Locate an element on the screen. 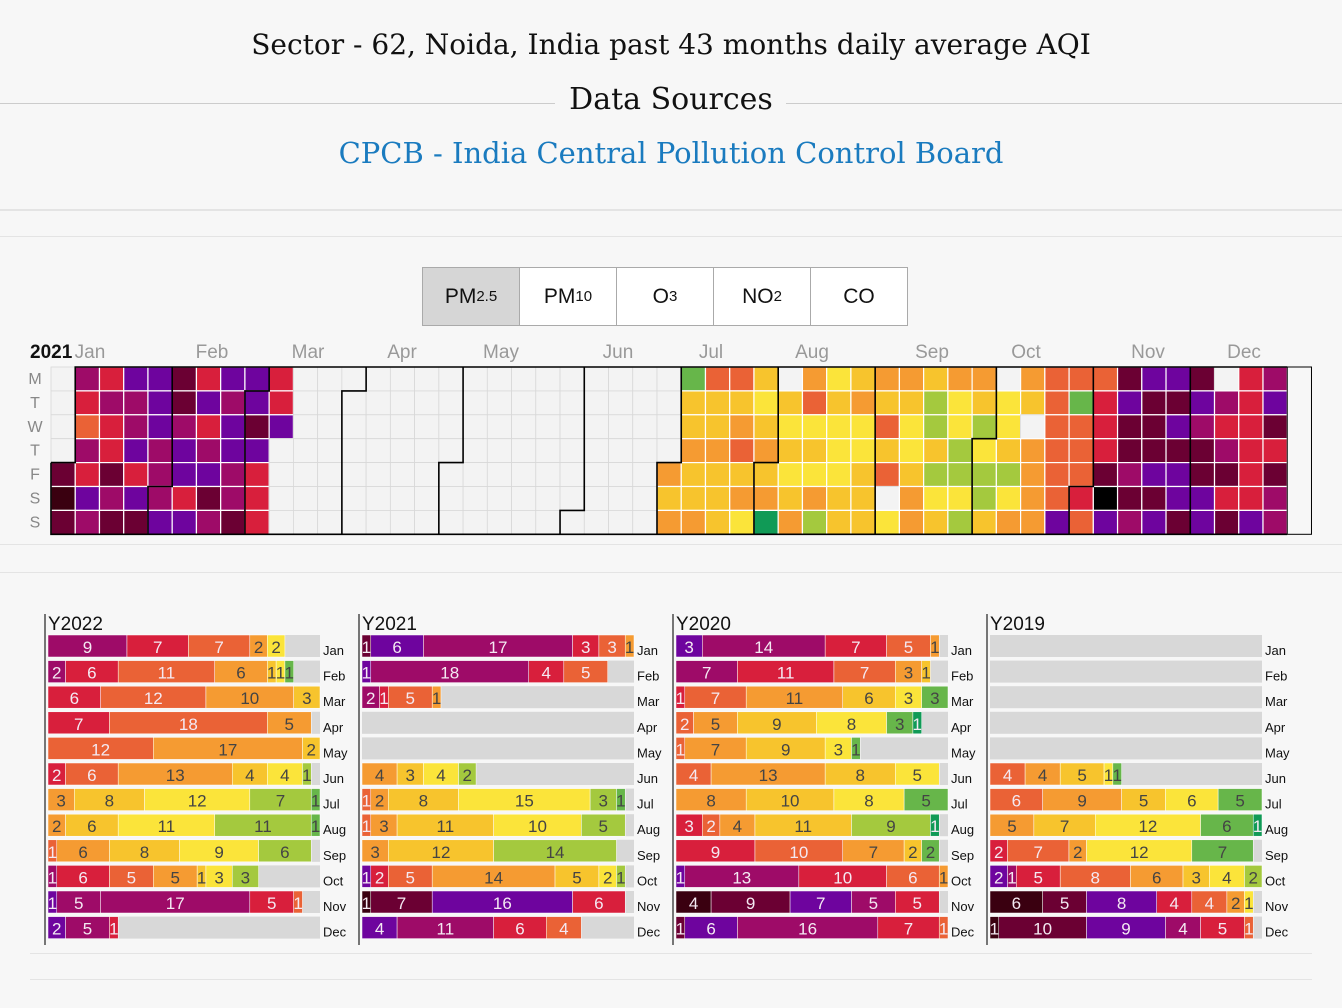 The image size is (1342, 1008). tab-label: NO is located at coordinates (758, 296).